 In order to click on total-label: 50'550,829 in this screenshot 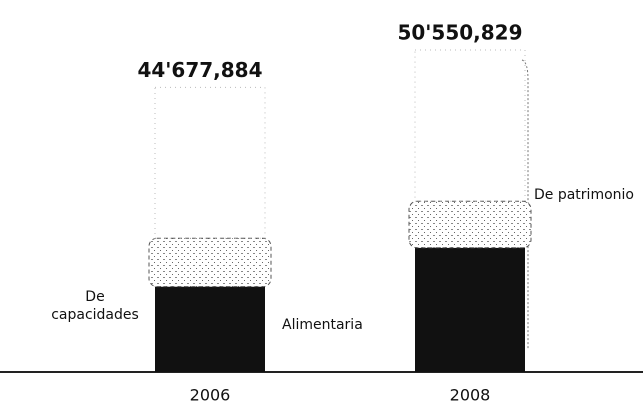, I will do `click(459, 33)`.